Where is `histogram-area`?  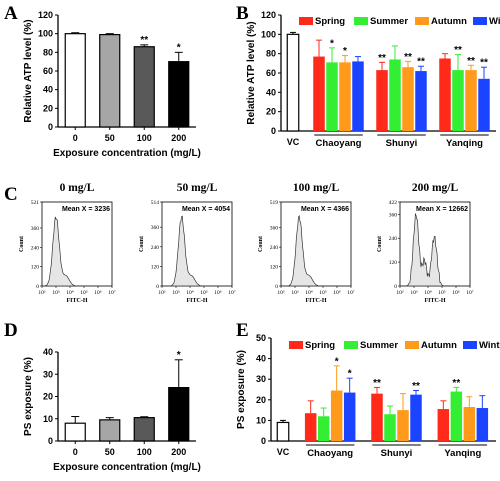
histogram-area is located at coordinates (67, 251).